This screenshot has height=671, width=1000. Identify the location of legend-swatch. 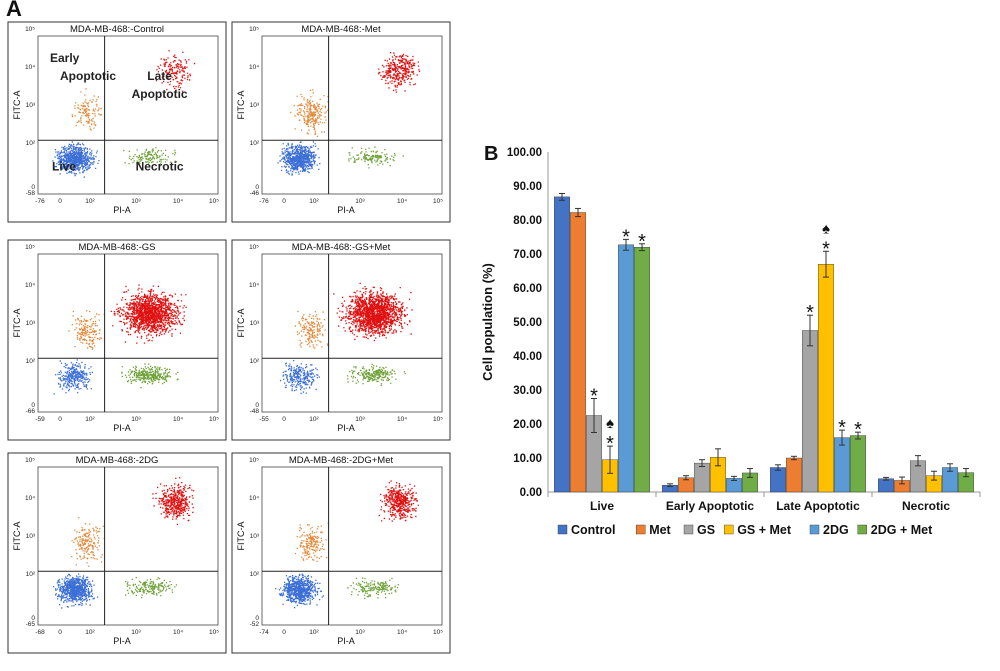
(688, 529).